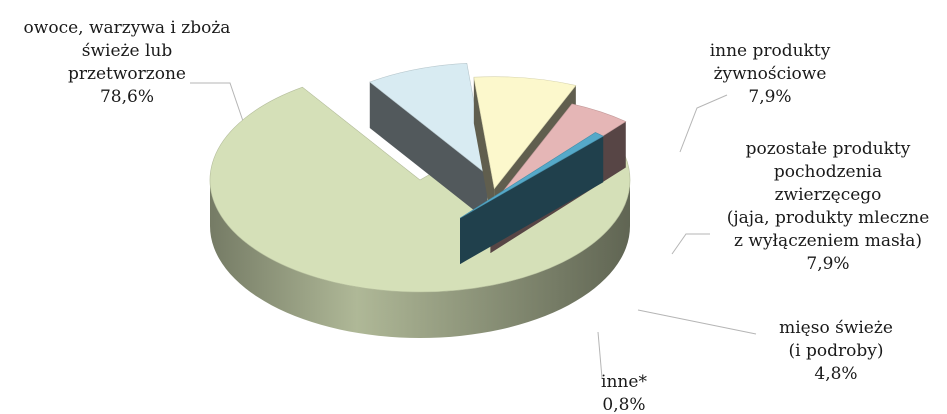 This screenshot has width=947, height=414. What do you see at coordinates (828, 264) in the screenshot?
I see `slice-value-animal: 7,9%` at bounding box center [828, 264].